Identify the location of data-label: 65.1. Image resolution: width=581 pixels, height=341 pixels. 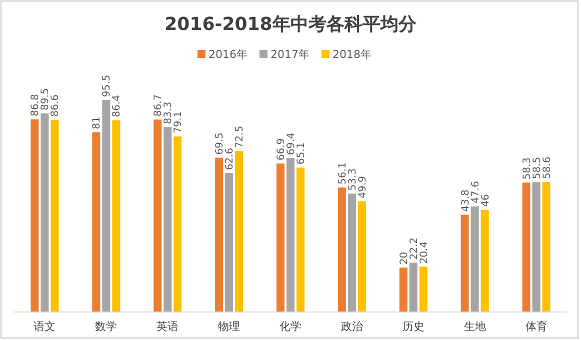
(301, 153).